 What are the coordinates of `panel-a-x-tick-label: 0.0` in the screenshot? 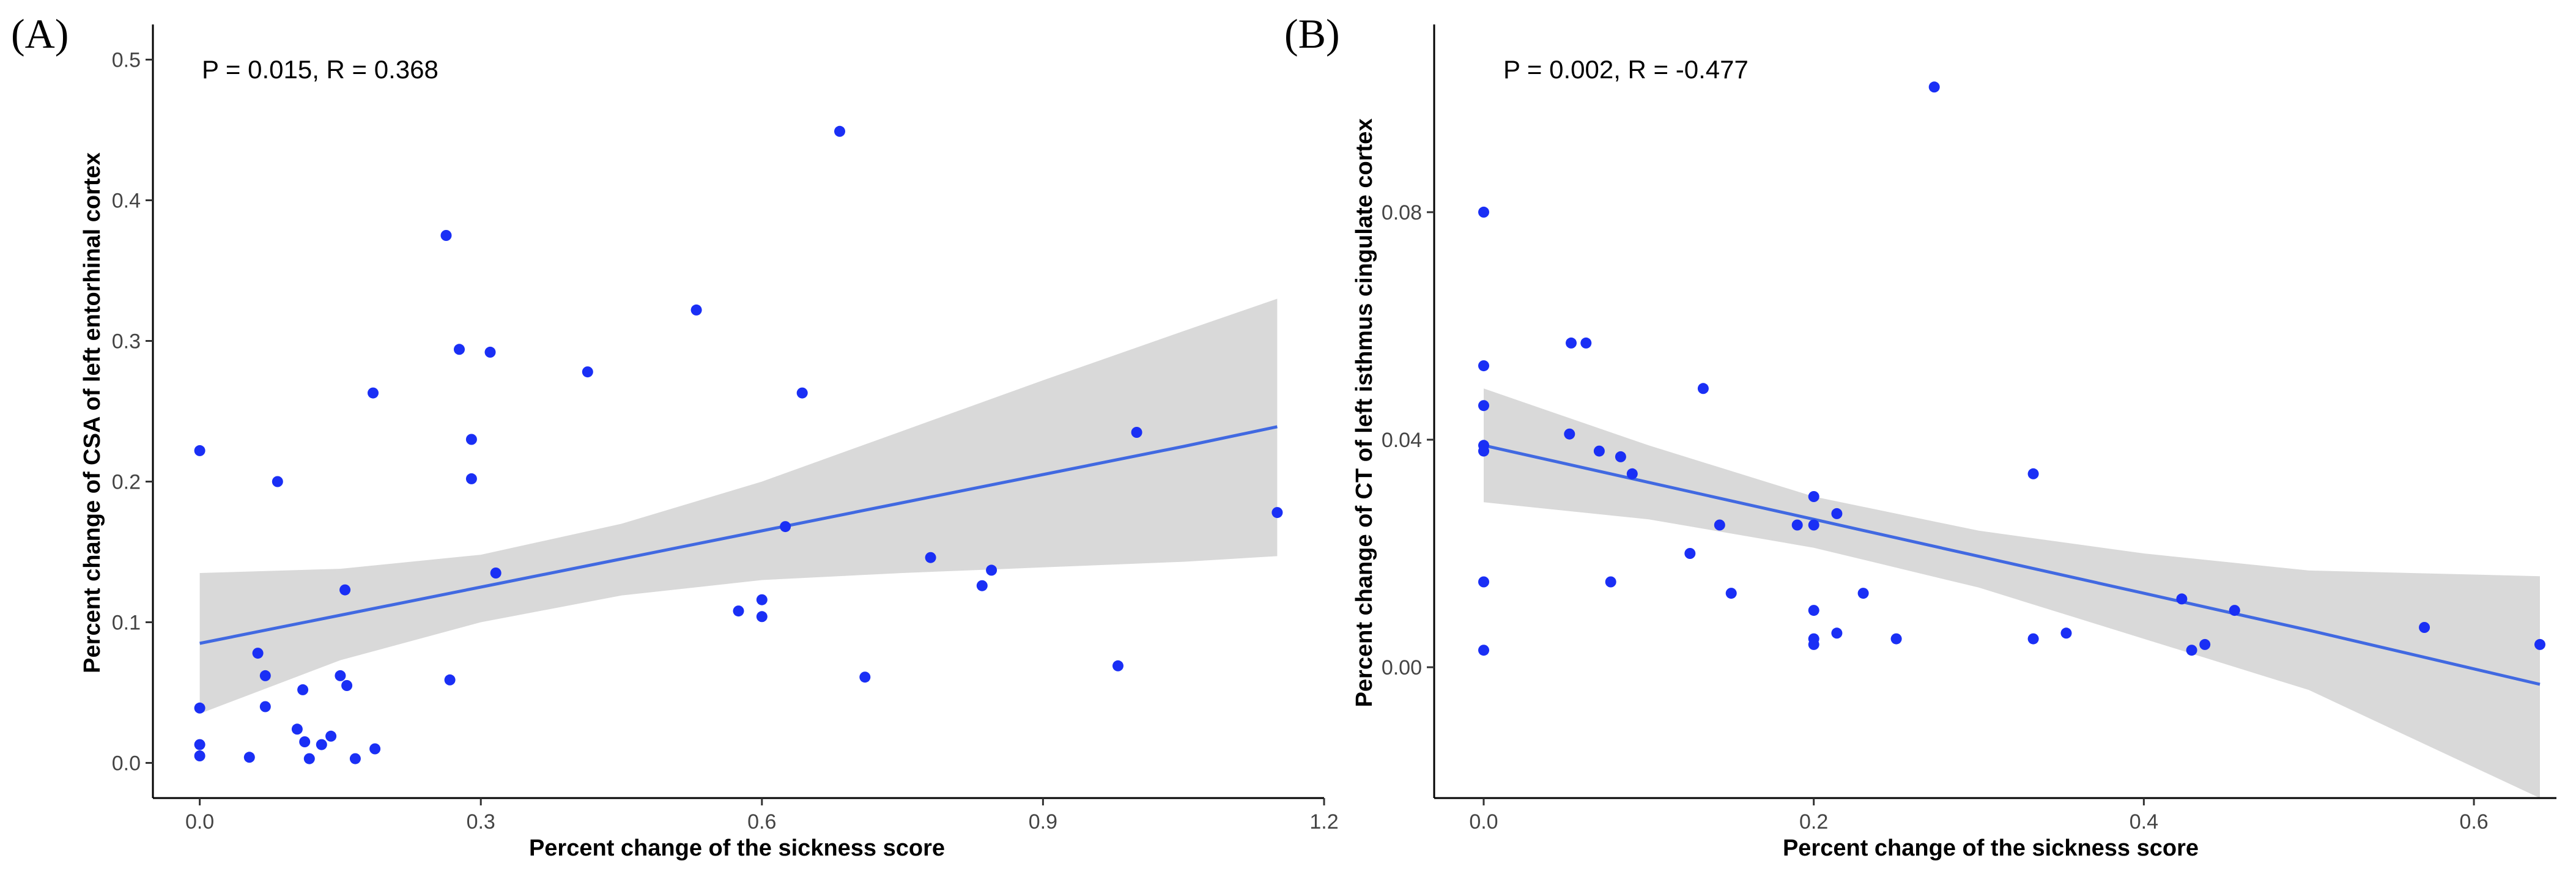 It's located at (199, 822).